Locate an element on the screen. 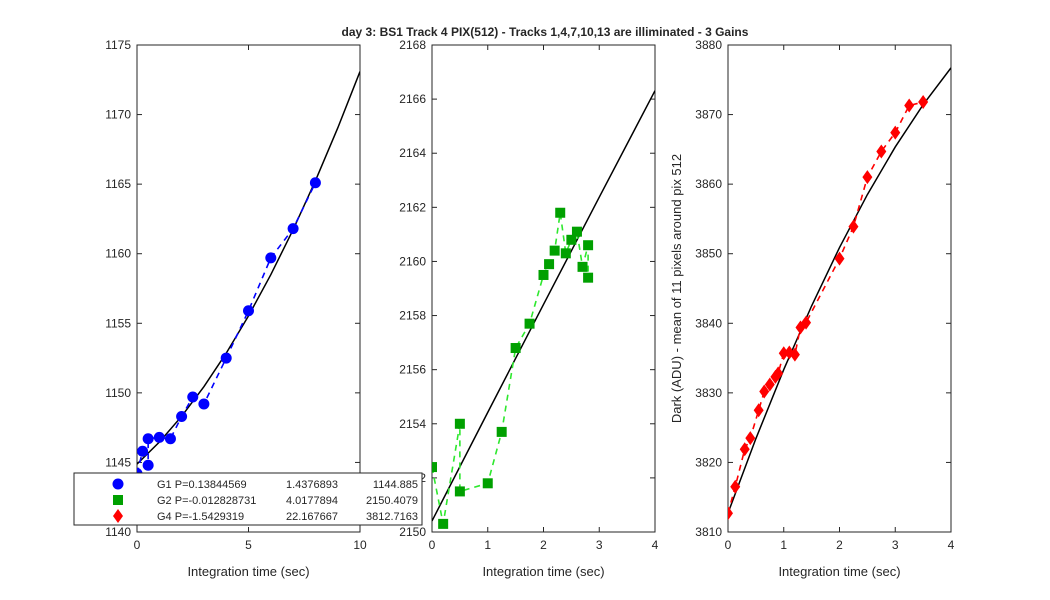  y-tick-label: 1145 is located at coordinates (118, 462).